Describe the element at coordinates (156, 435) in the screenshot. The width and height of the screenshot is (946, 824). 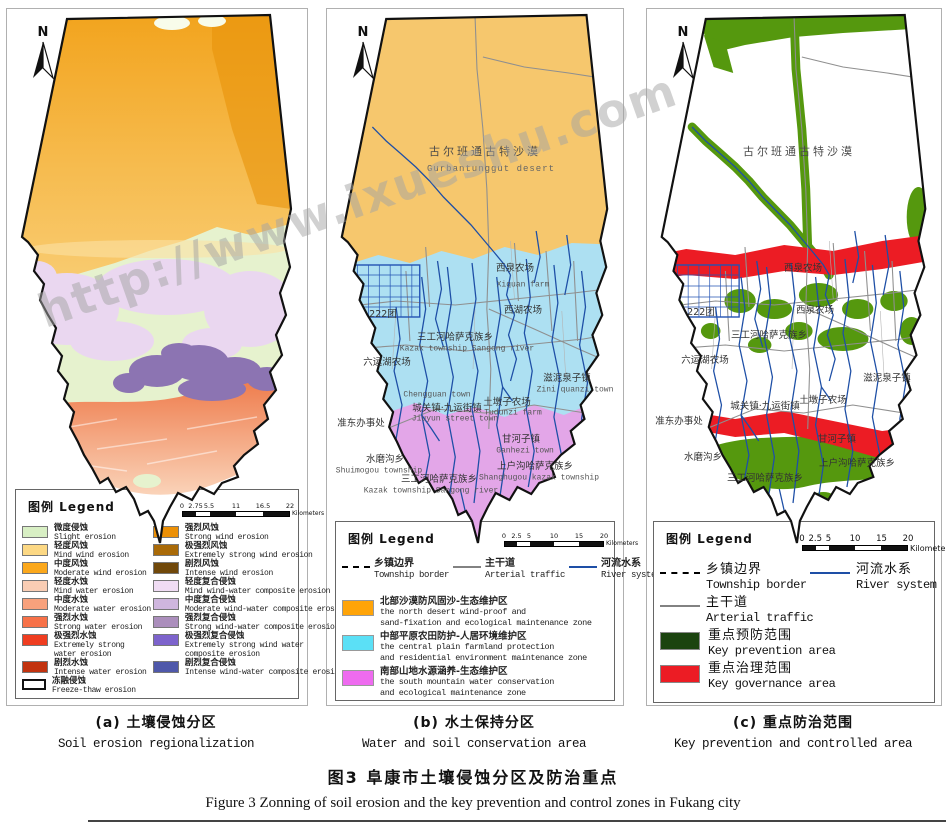
I see `water-erosion-mountains` at that location.